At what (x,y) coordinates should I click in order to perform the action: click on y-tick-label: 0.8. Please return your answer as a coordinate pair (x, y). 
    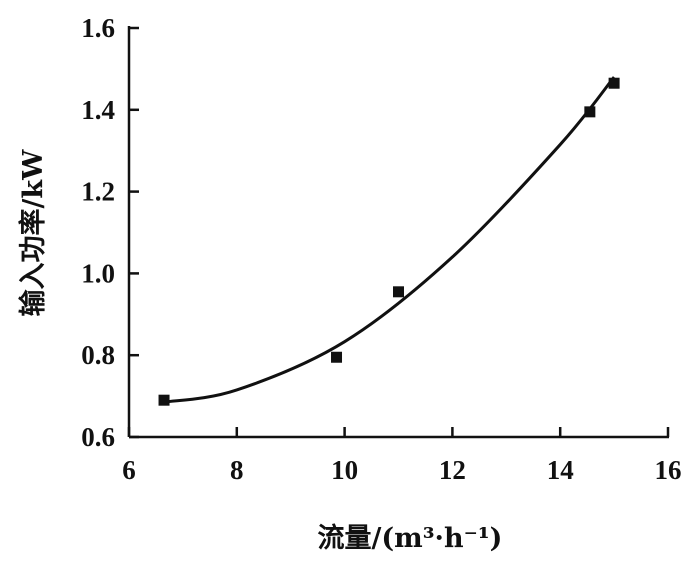
    Looking at the image, I should click on (98, 355).